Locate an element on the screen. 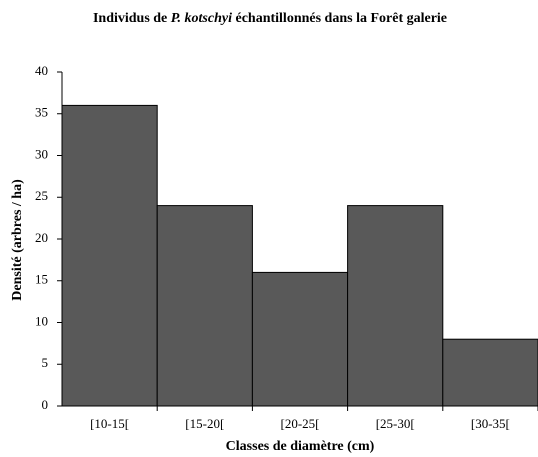  y-tick-label: 15 is located at coordinates (41, 279).